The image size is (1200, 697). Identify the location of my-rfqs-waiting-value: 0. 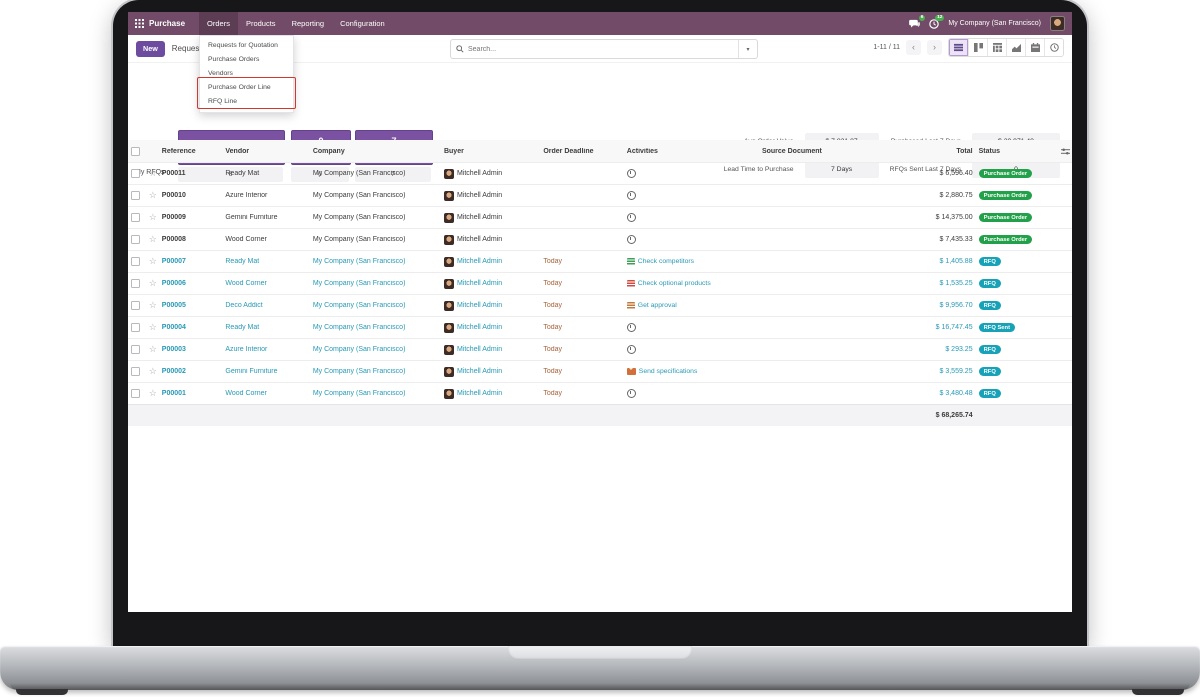
(320, 174).